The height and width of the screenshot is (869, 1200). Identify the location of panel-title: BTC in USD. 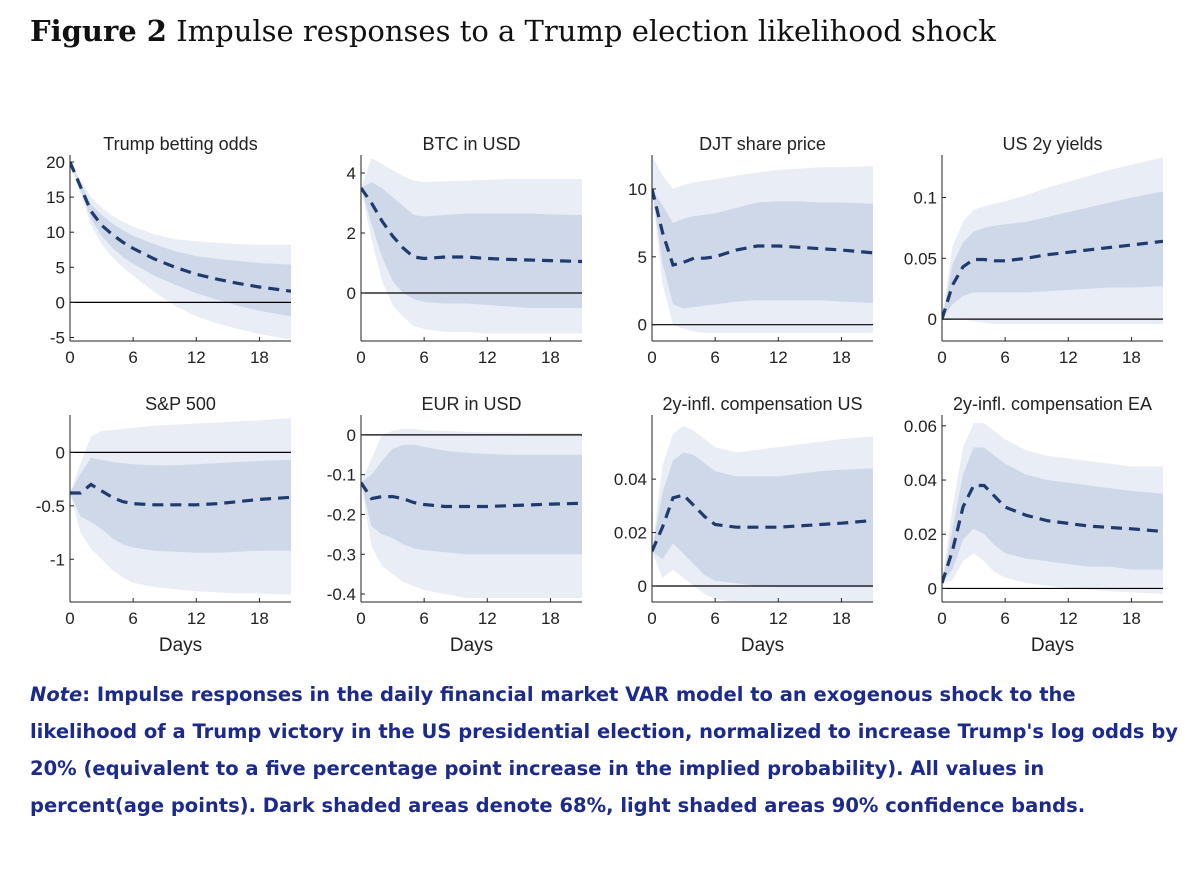
(471, 144).